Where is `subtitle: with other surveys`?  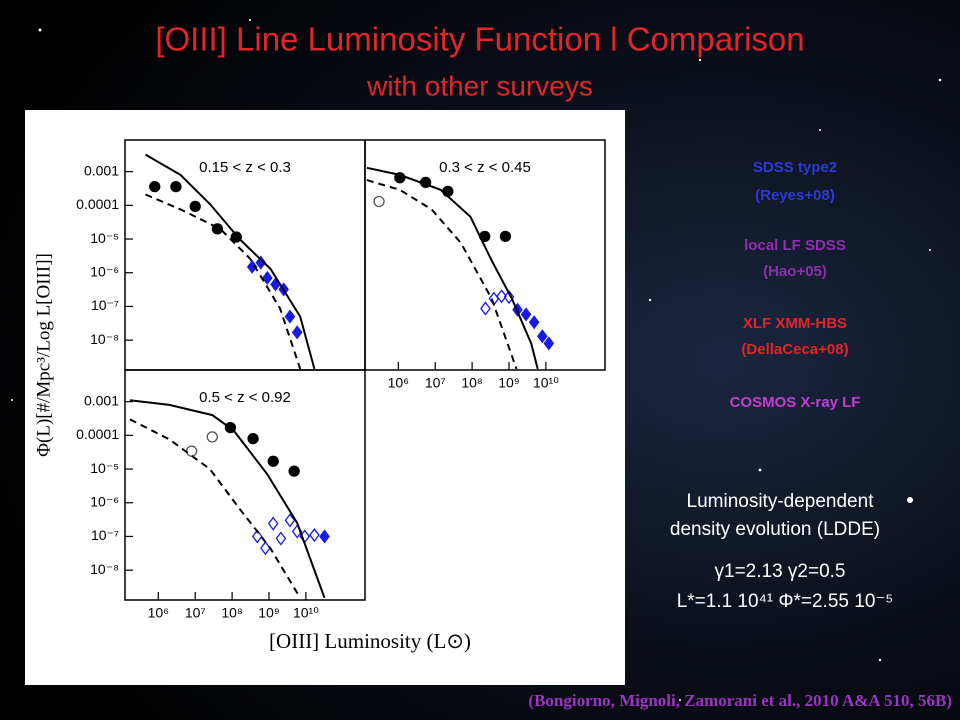
subtitle: with other surveys is located at coordinates (479, 85).